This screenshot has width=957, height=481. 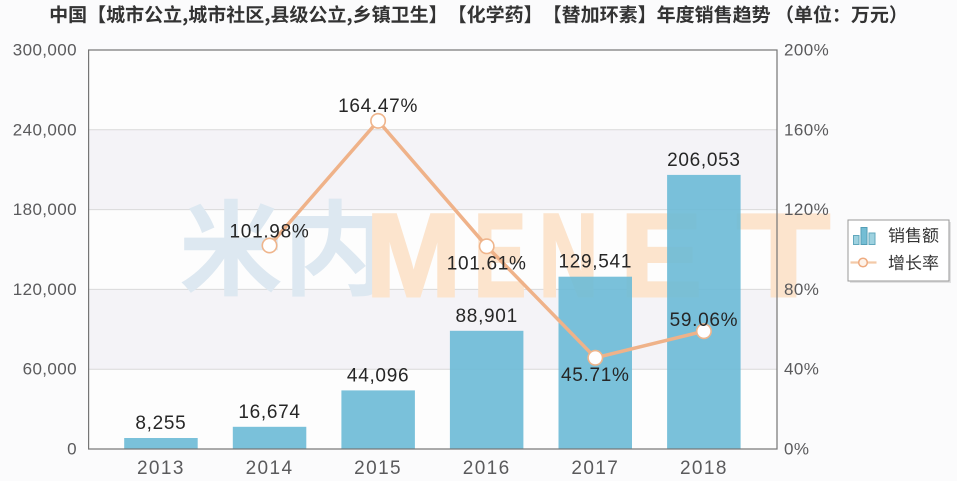 I want to click on svg-text: 2017, so click(x=595, y=468).